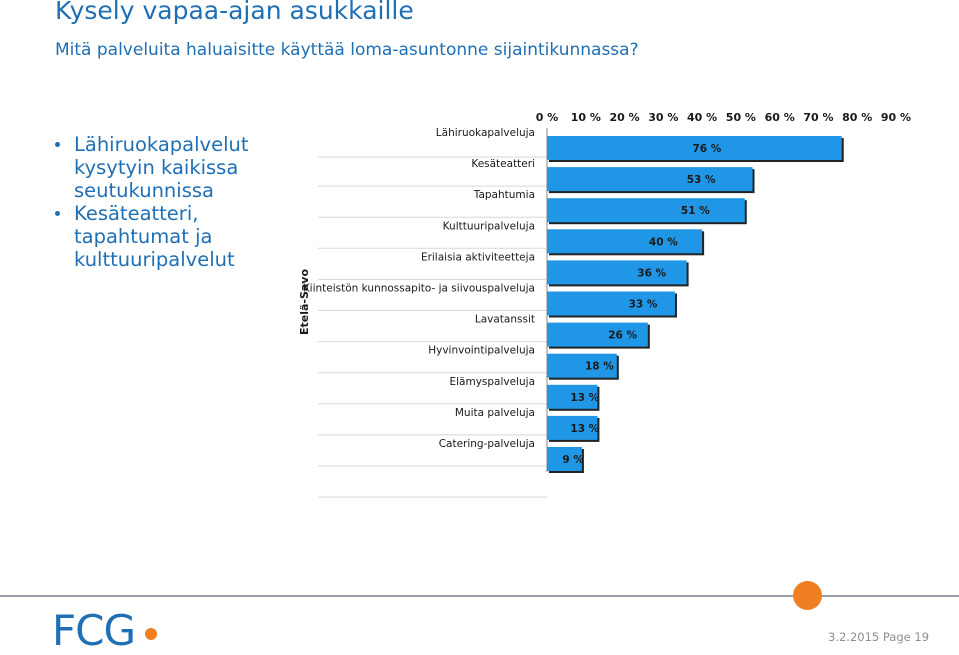 Image resolution: width=959 pixels, height=655 pixels. What do you see at coordinates (495, 413) in the screenshot?
I see `category-label: Muita palveluja` at bounding box center [495, 413].